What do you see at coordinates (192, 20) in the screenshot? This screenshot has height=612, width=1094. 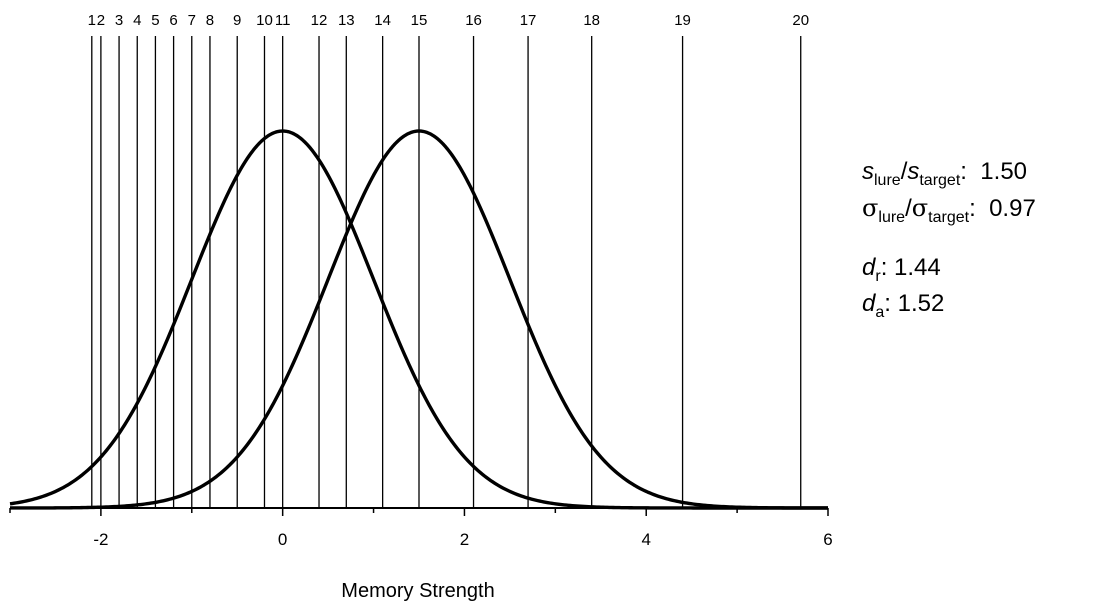 I see `criterion-label-7: 7` at bounding box center [192, 20].